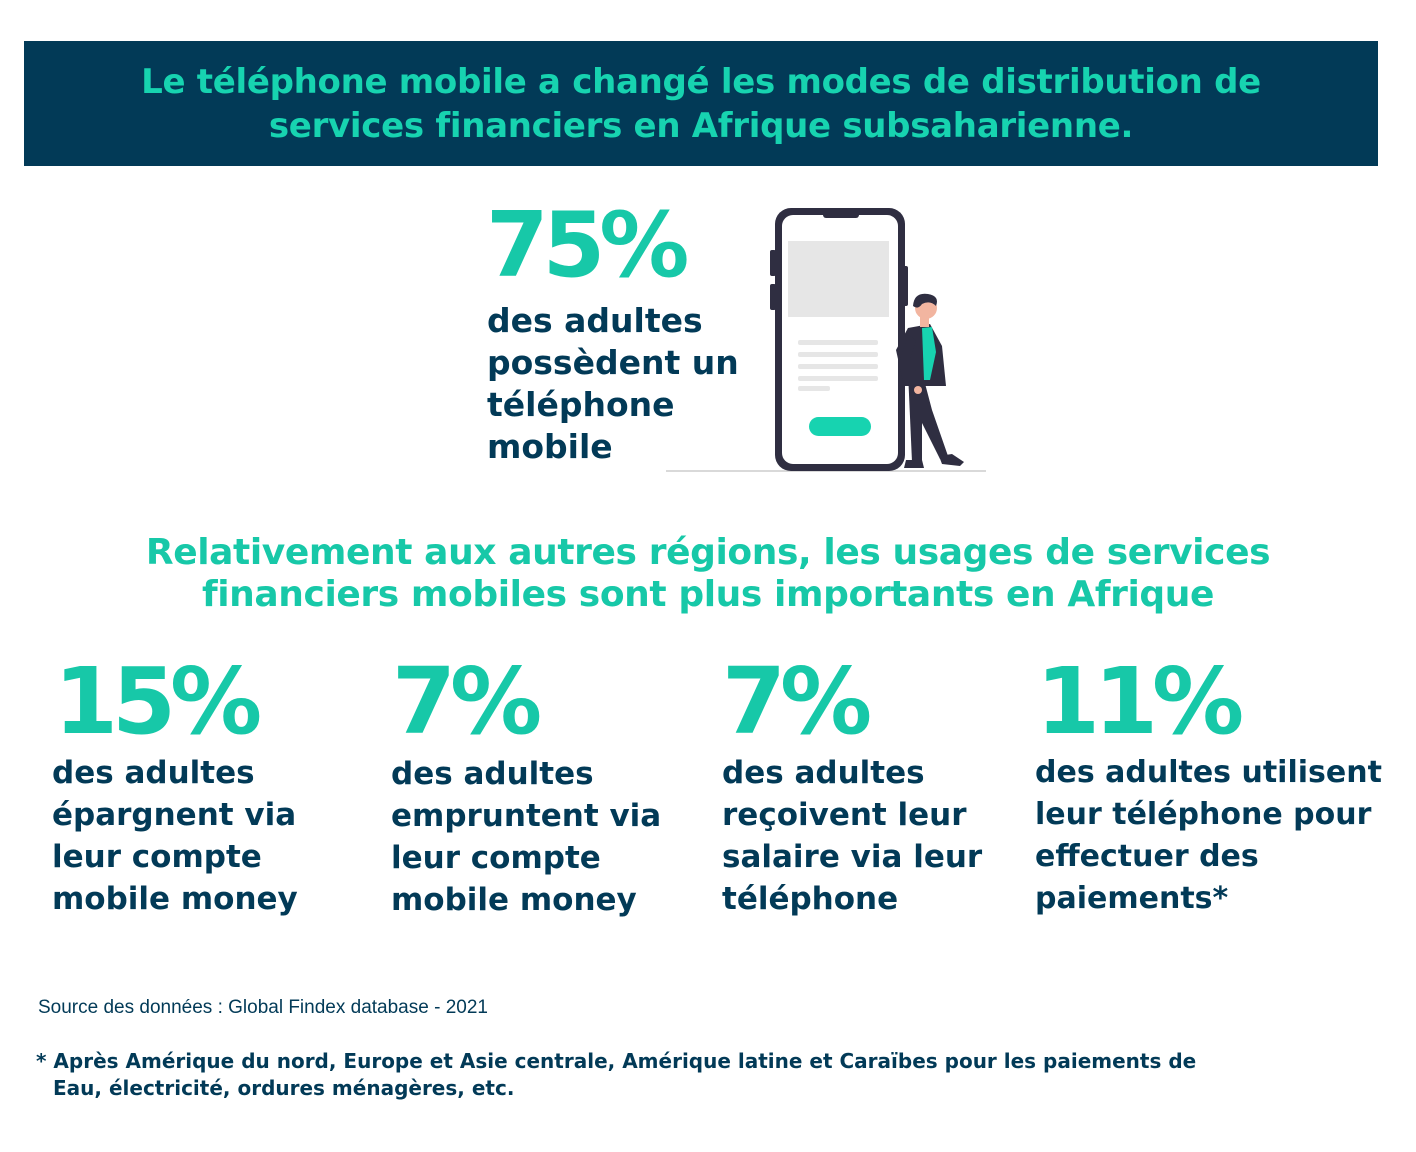 This screenshot has height=1152, width=1416. What do you see at coordinates (581, 404) in the screenshot?
I see `hero-desc-line: téléphone` at bounding box center [581, 404].